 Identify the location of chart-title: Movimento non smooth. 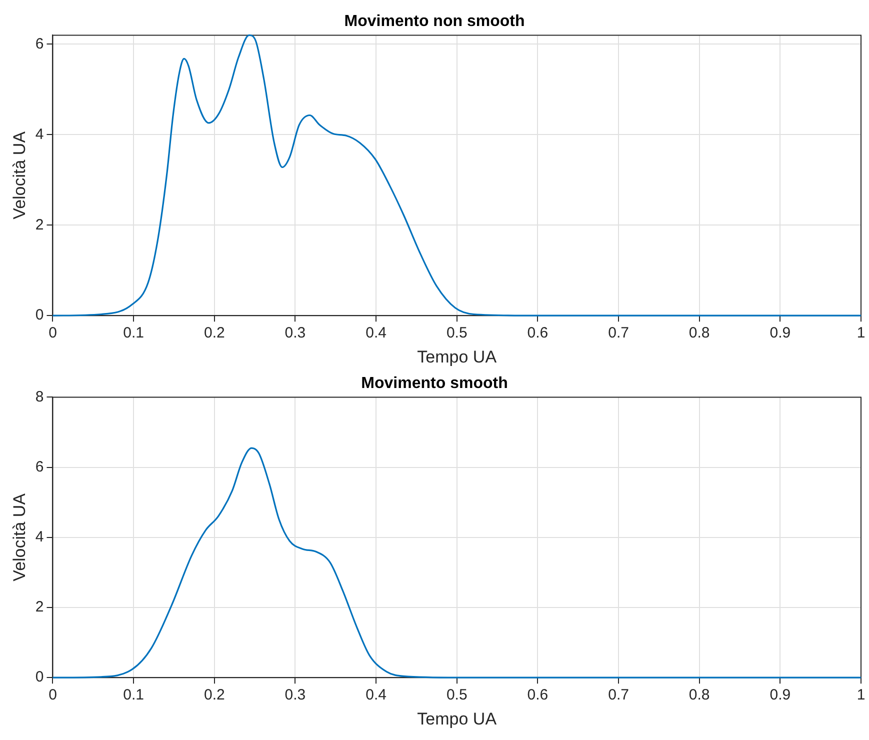
(434, 21).